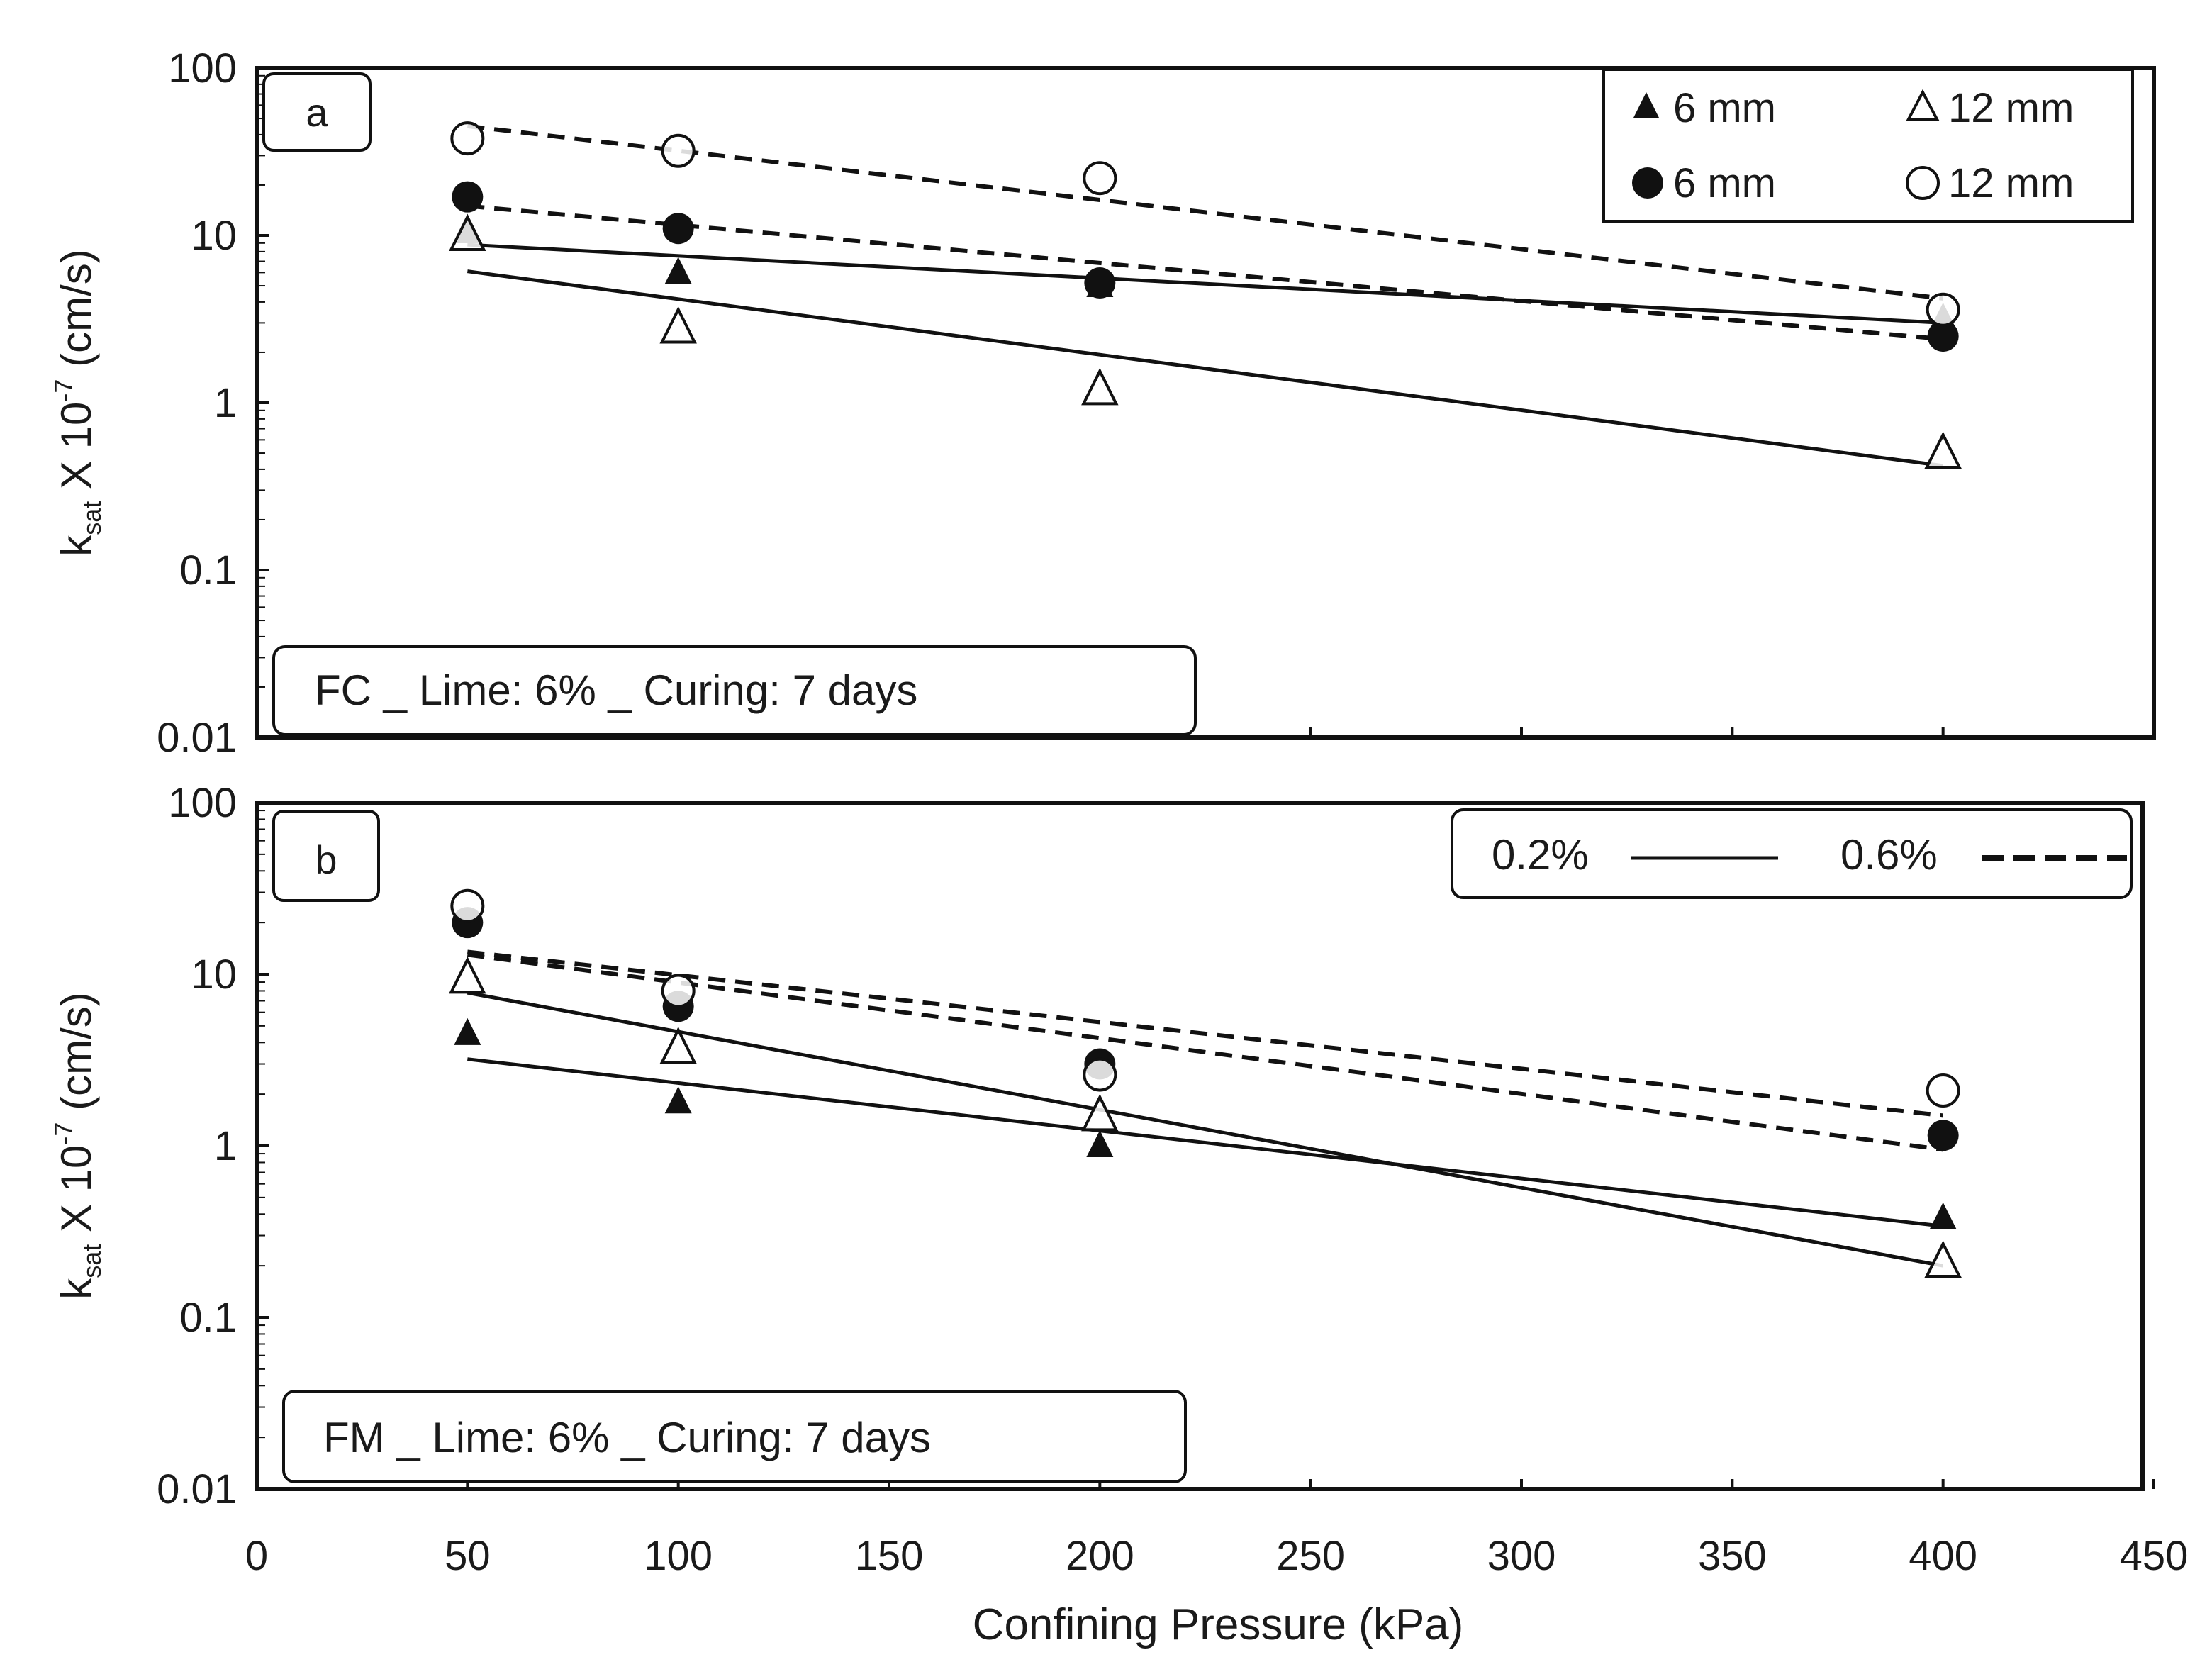 Image resolution: width=2212 pixels, height=1662 pixels. I want to click on panel-a-points, so click(1205, 295).